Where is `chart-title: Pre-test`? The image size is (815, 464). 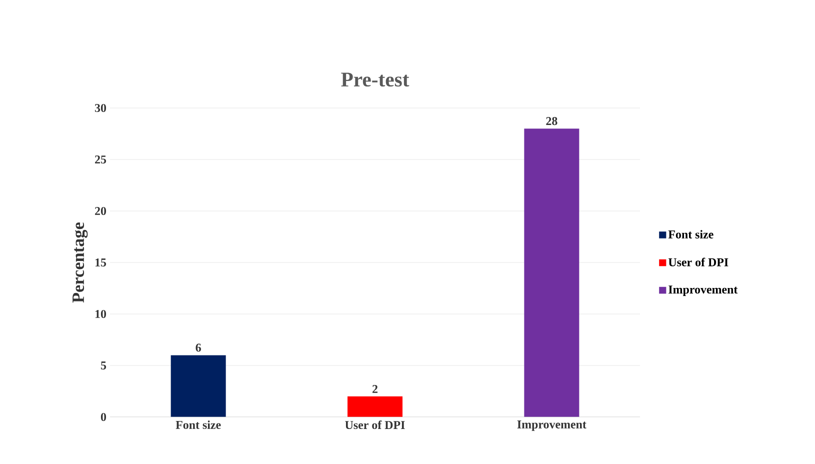 chart-title: Pre-test is located at coordinates (375, 79).